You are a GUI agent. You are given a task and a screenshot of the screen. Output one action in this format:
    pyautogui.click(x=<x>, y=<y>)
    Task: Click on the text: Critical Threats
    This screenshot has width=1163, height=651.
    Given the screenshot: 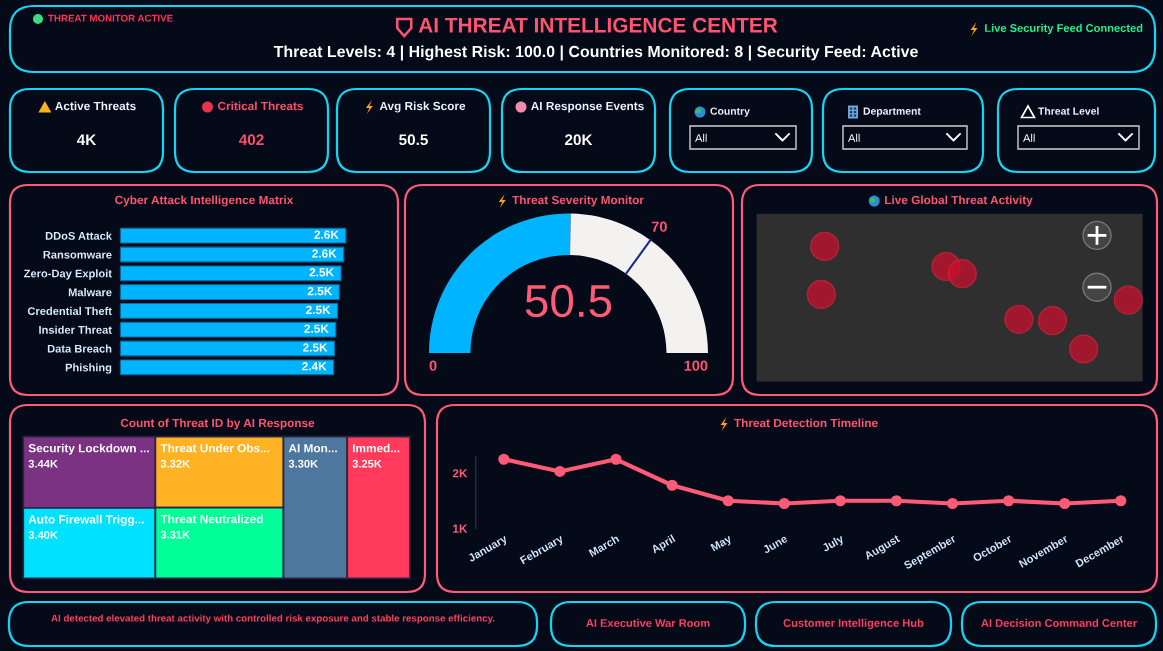 What is the action you would take?
    pyautogui.click(x=260, y=106)
    